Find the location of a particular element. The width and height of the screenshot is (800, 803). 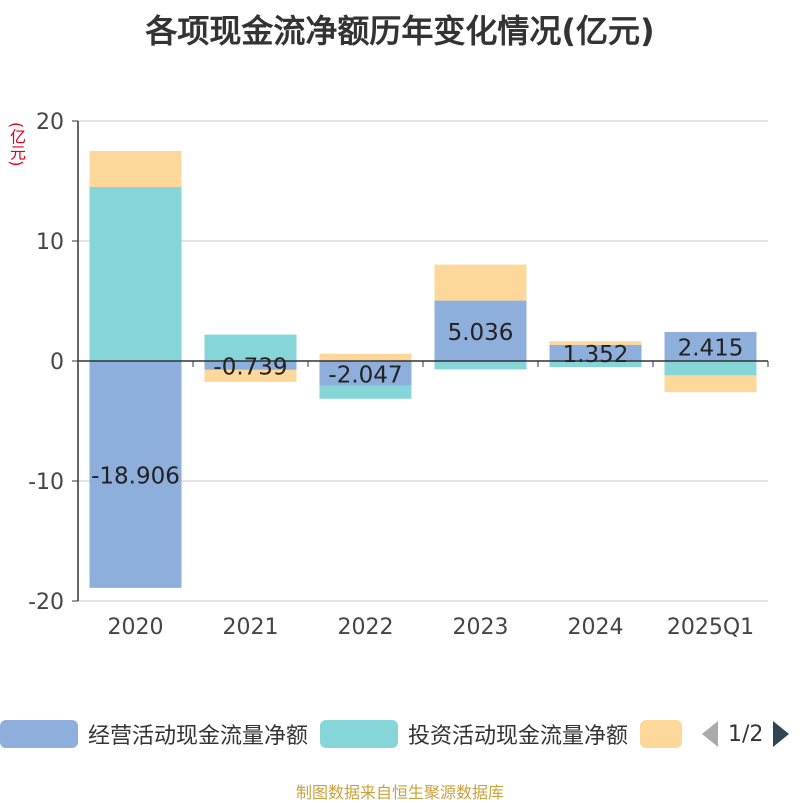

bar-series3-2021 is located at coordinates (250, 375).